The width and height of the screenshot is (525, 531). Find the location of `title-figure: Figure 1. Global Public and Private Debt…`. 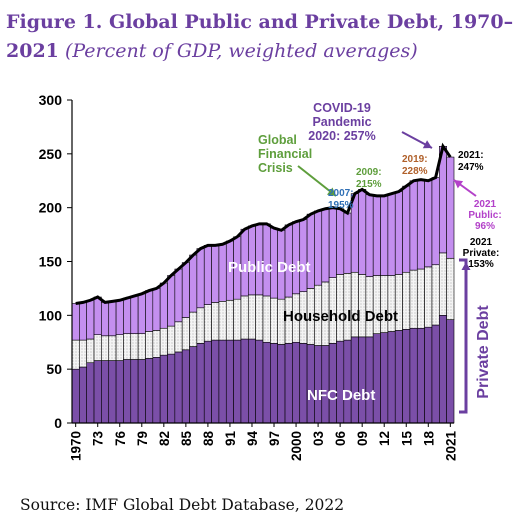

title-figure: Figure 1. Global Public and Private Debt… is located at coordinates (260, 22).